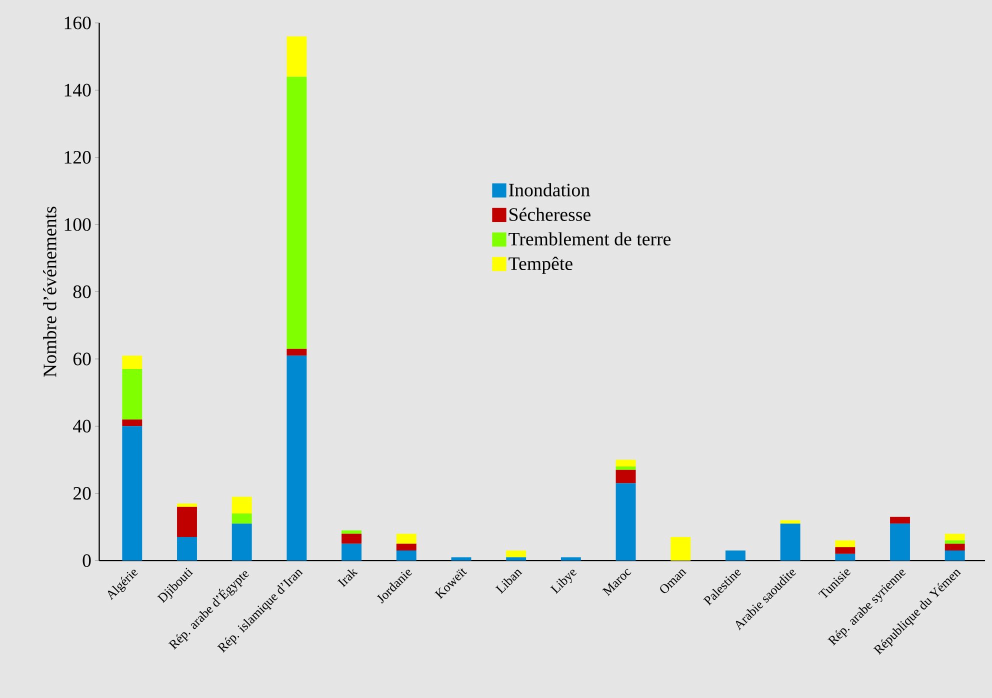 The height and width of the screenshot is (698, 992). I want to click on y-tick-label: 160, so click(77, 23).